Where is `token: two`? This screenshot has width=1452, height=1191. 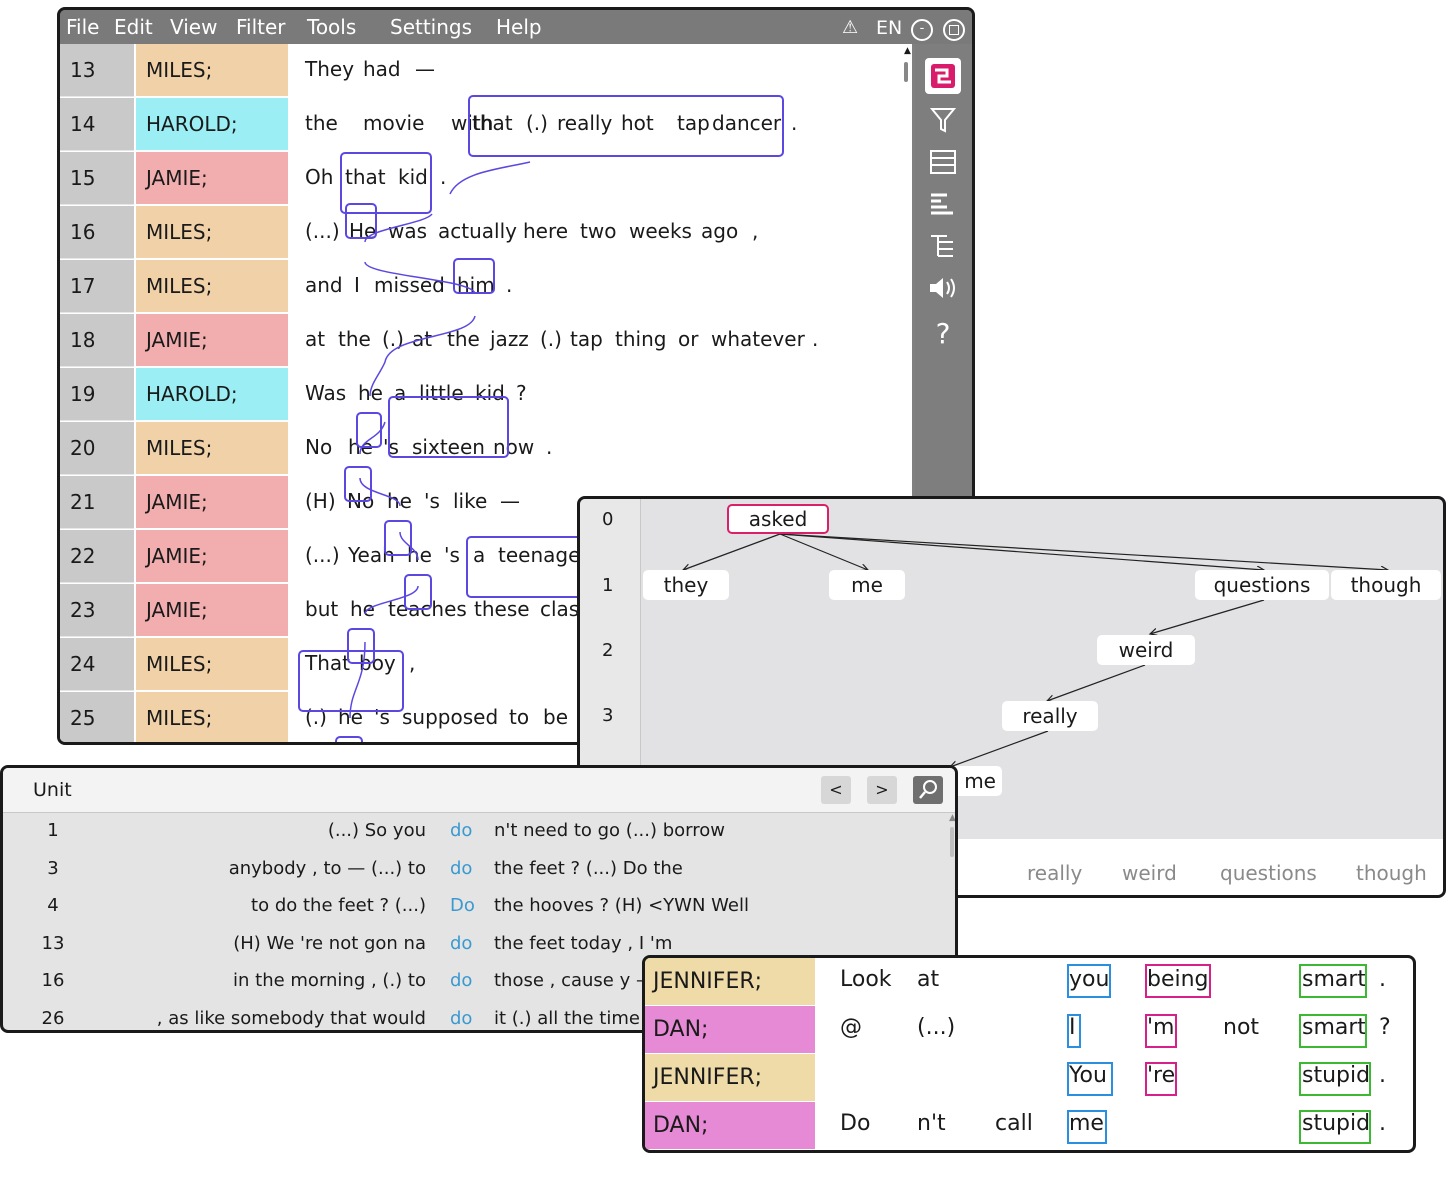
token: two is located at coordinates (598, 231).